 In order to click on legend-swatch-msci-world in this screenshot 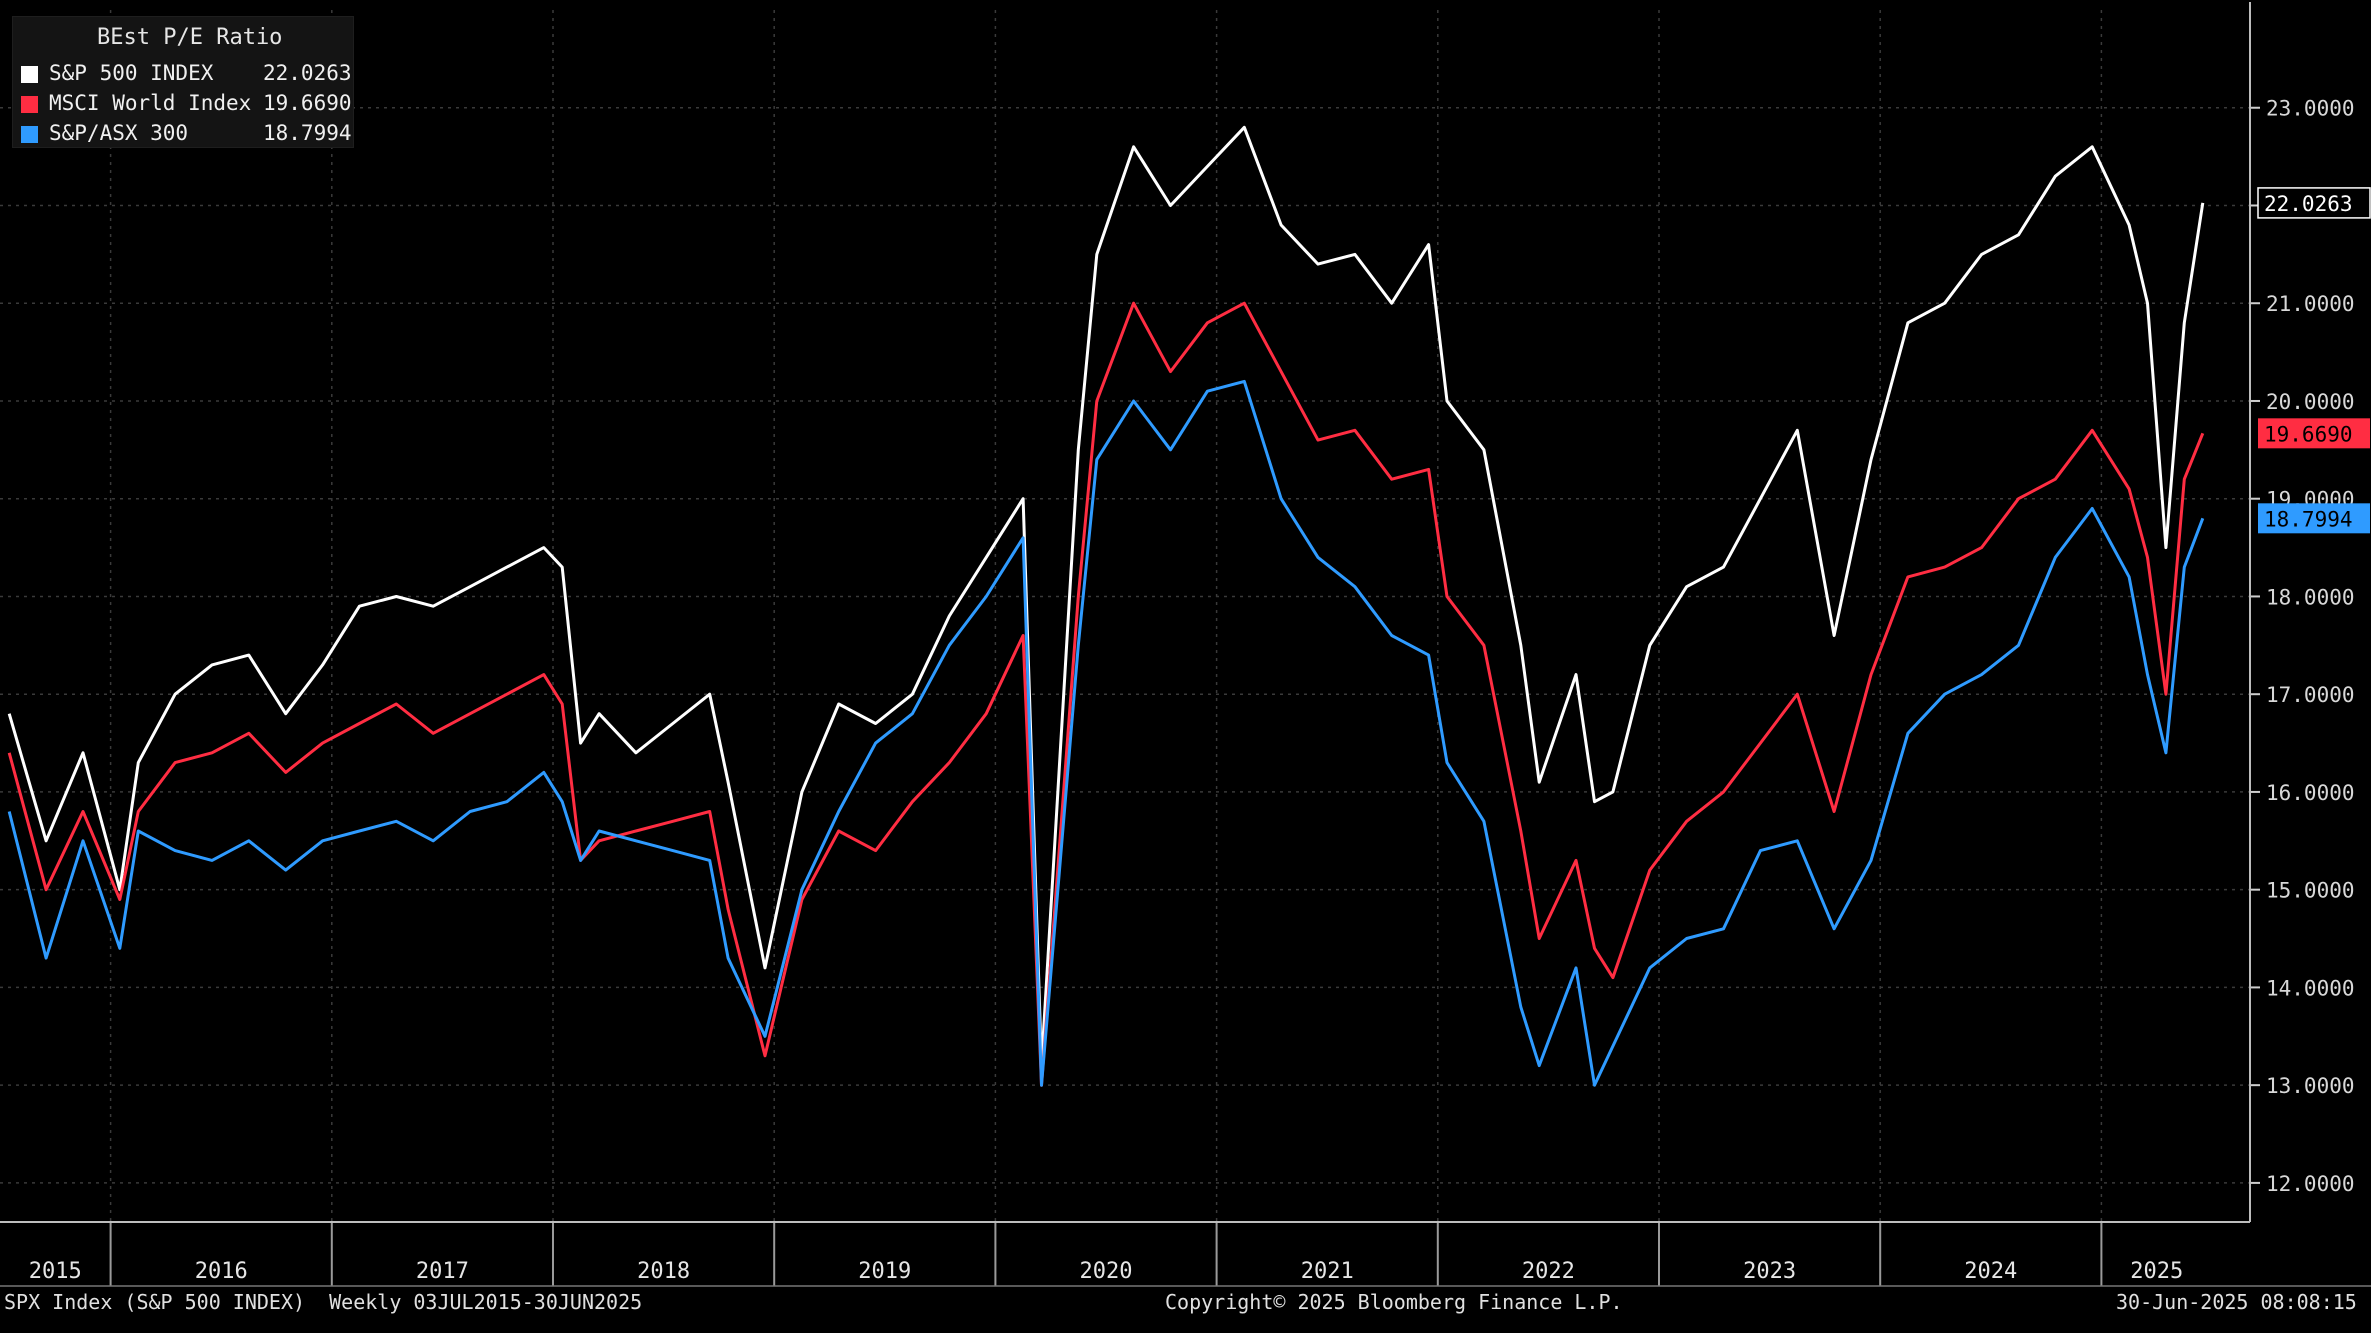, I will do `click(29, 104)`.